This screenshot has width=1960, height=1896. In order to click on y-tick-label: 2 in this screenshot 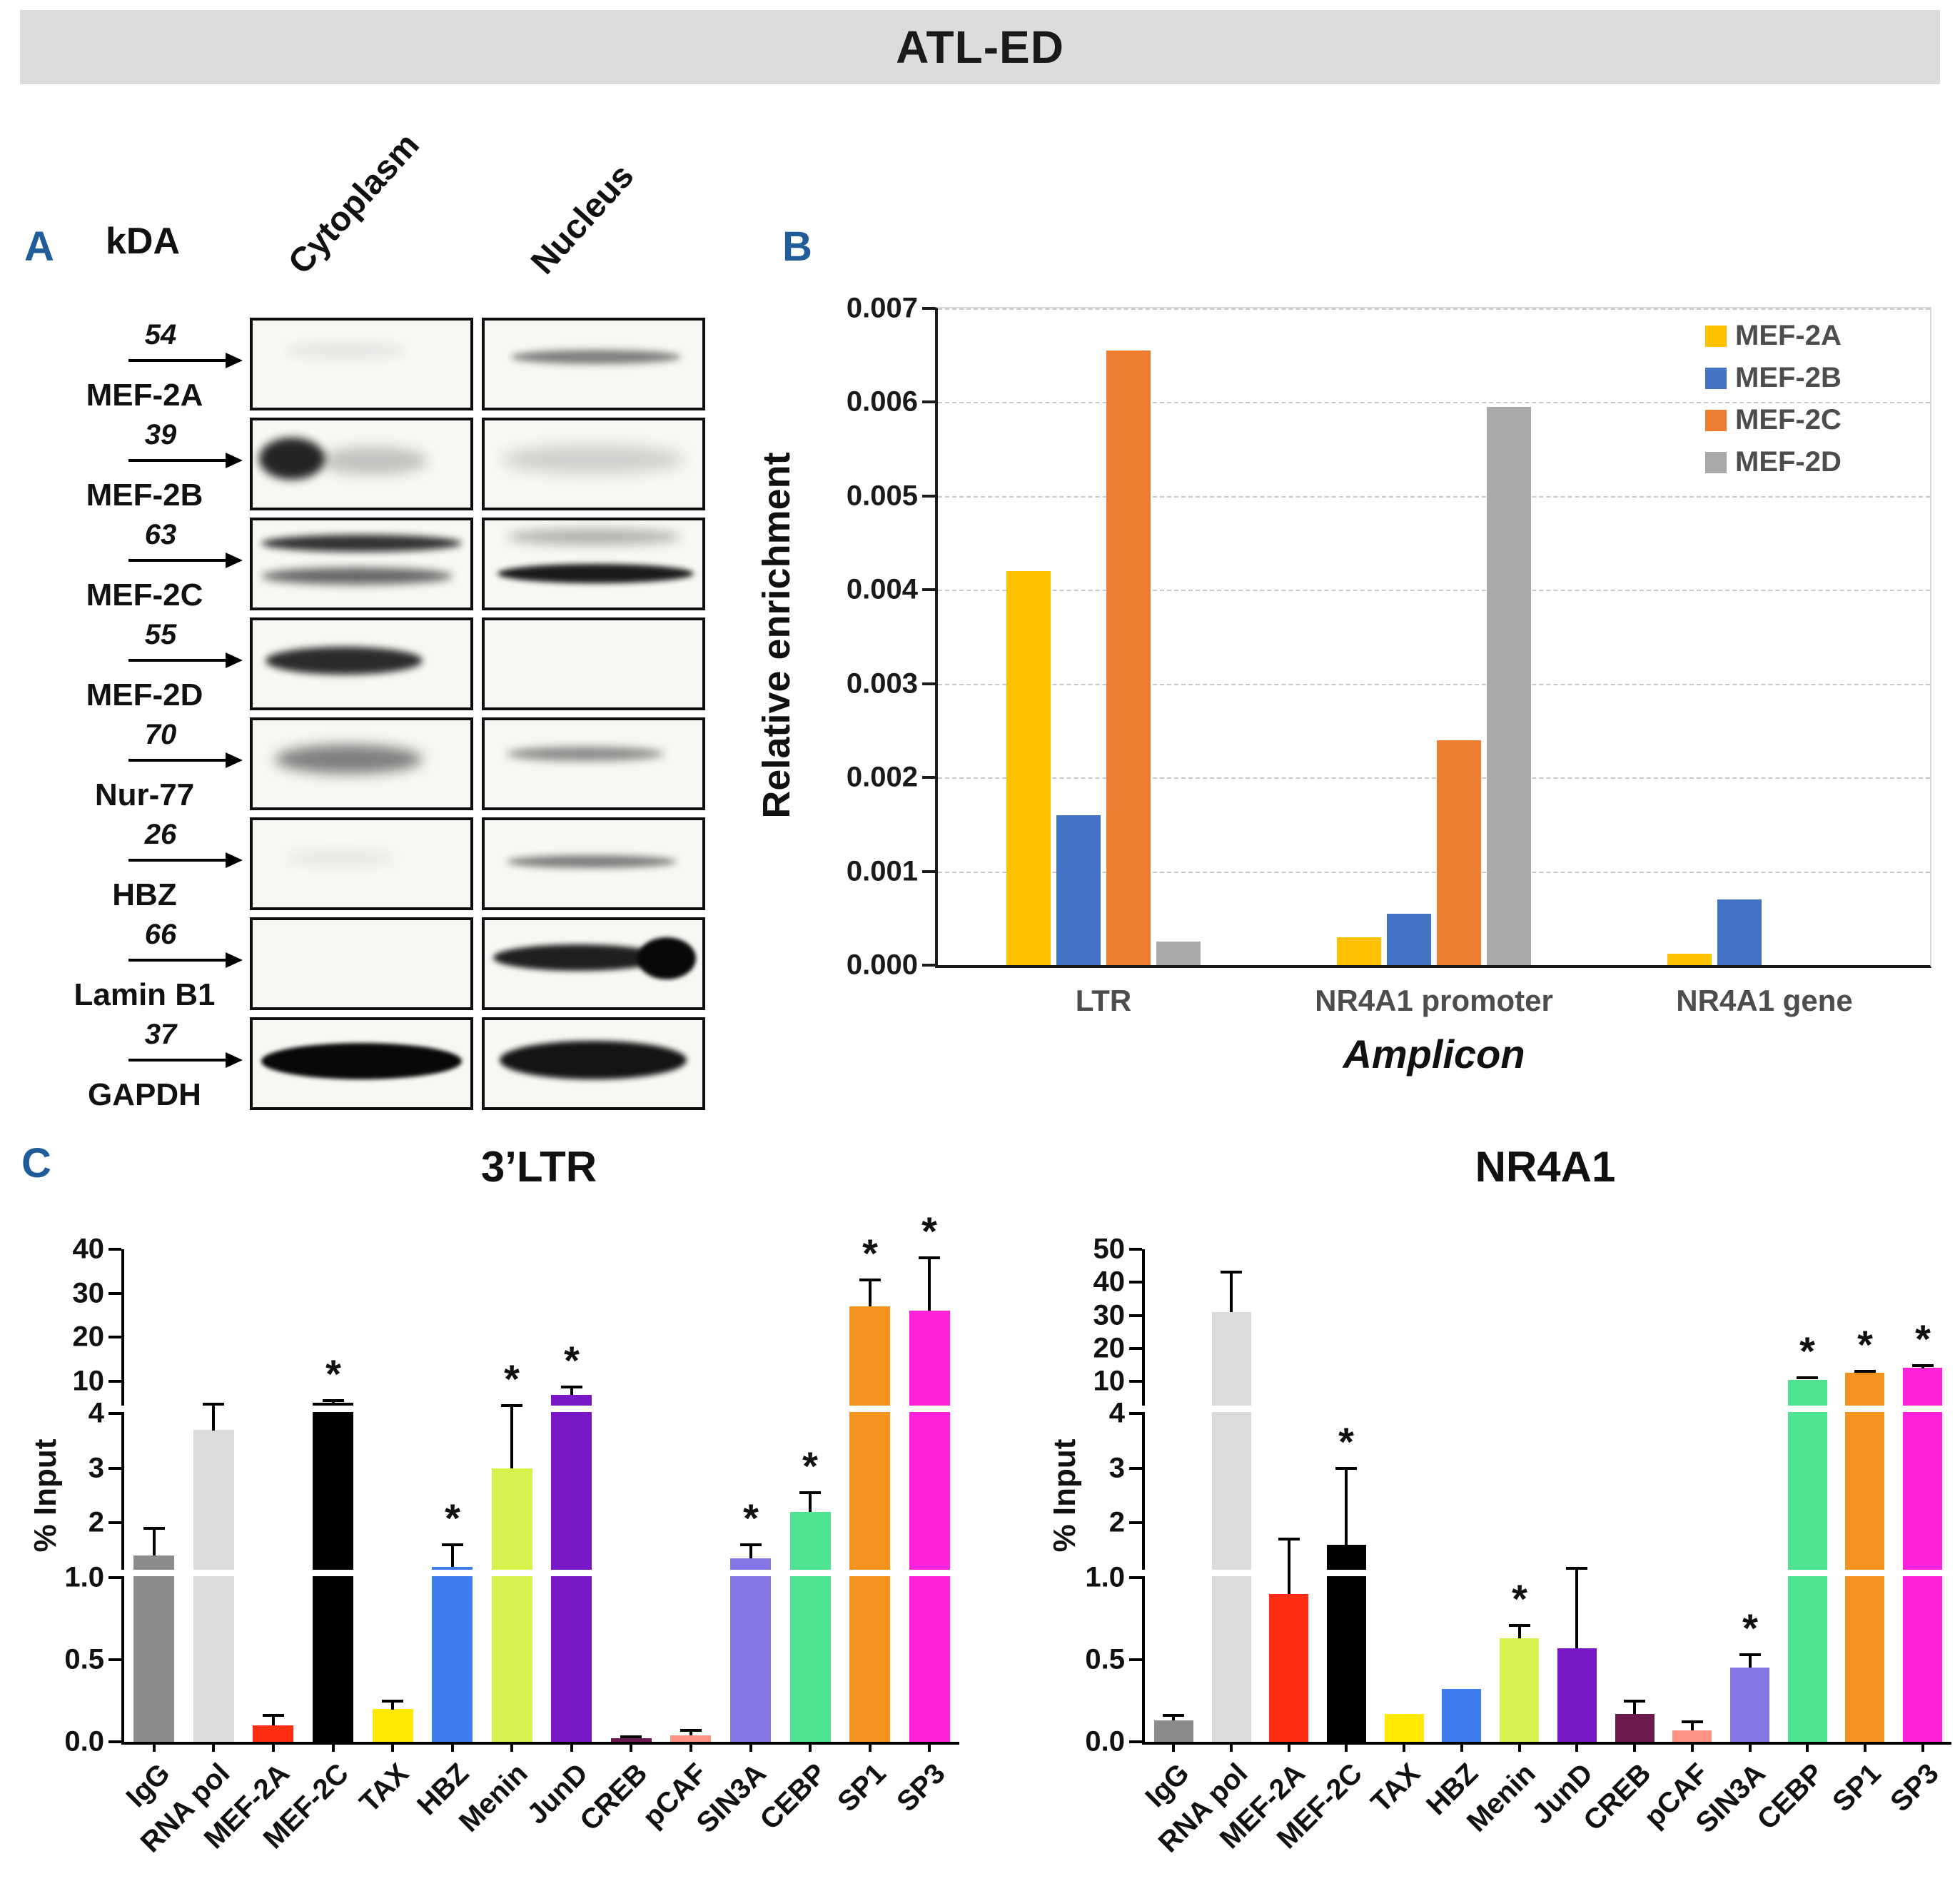, I will do `click(96, 1522)`.